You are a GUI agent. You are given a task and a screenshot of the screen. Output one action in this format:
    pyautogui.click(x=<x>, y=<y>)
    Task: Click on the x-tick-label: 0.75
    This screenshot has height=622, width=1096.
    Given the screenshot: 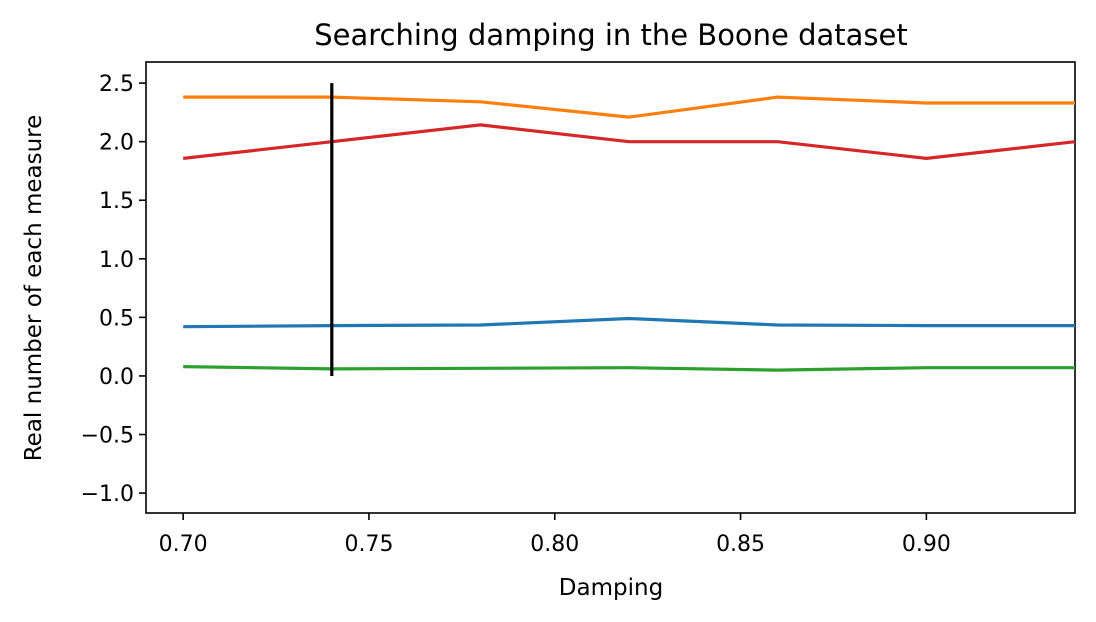 What is the action you would take?
    pyautogui.click(x=368, y=544)
    